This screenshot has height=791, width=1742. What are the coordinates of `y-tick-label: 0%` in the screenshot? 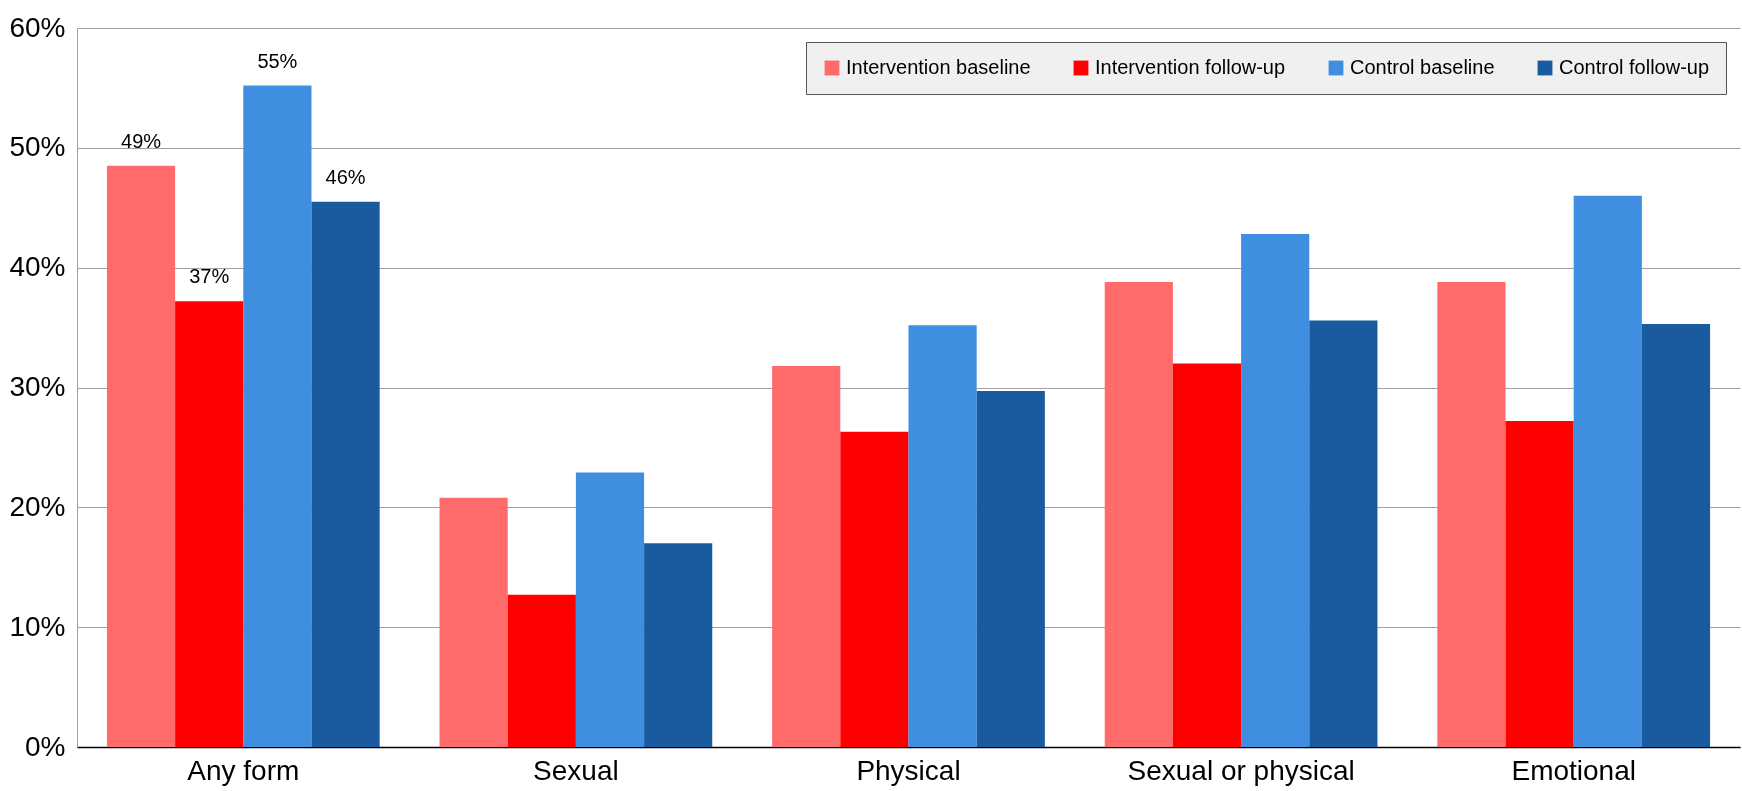 It's located at (45, 746).